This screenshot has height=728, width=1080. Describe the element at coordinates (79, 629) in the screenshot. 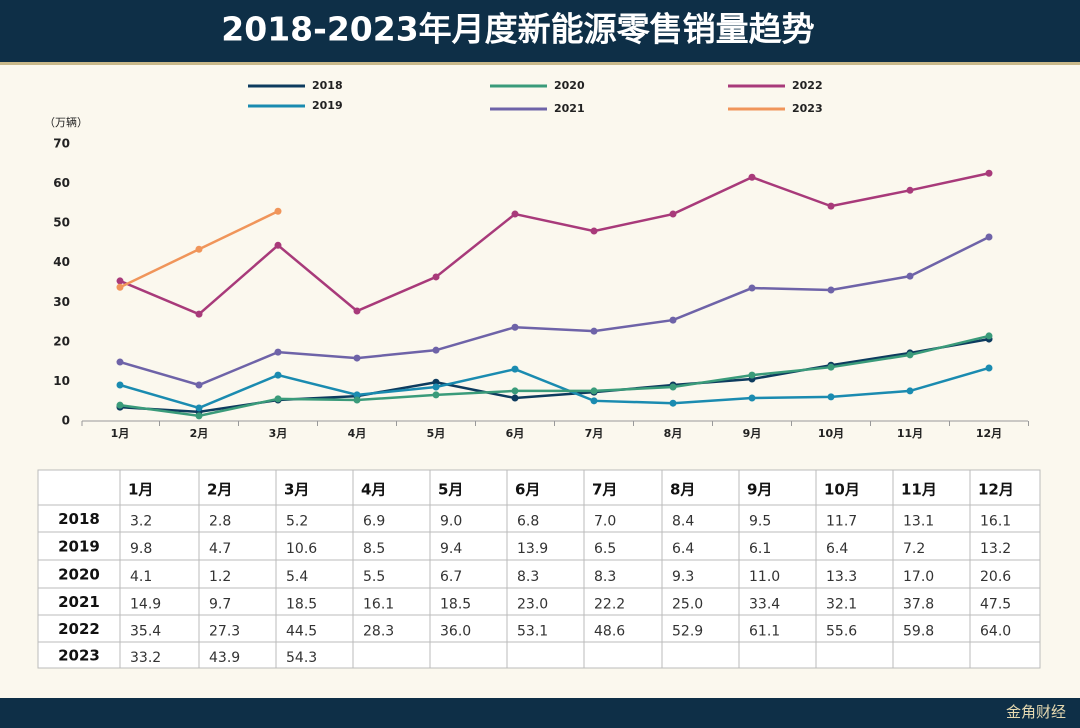

I see `table-row-label: 2022` at that location.